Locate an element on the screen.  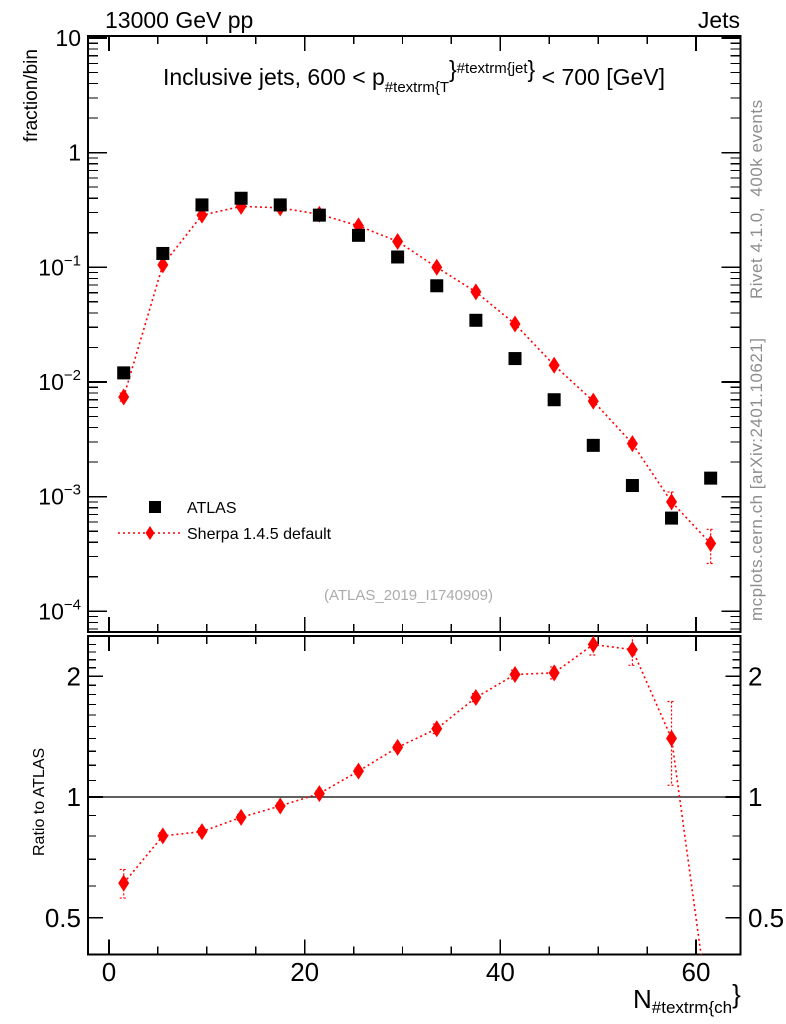
legend-sherpa-marker is located at coordinates (150, 533).